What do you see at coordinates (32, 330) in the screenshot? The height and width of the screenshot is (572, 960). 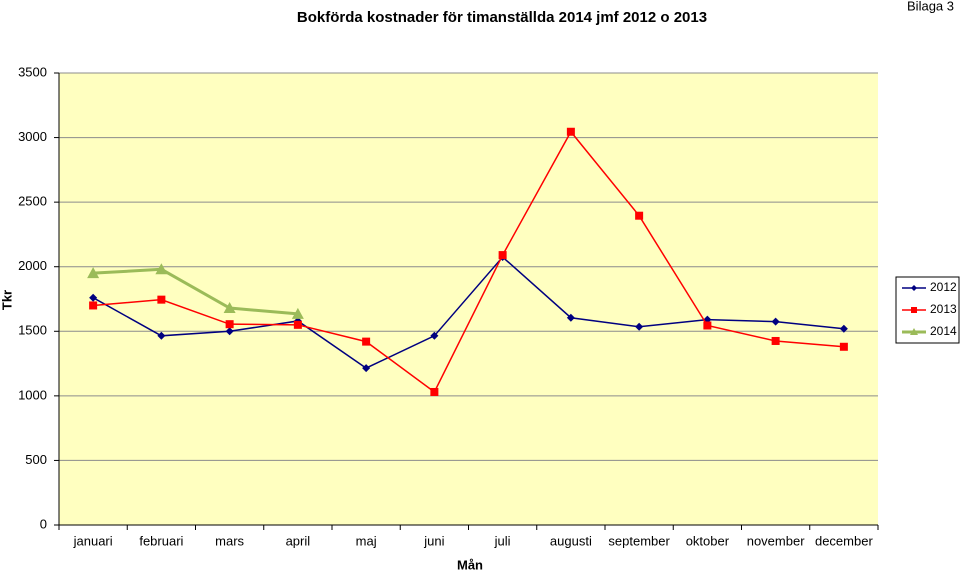 I see `y-tick-label: 1500` at bounding box center [32, 330].